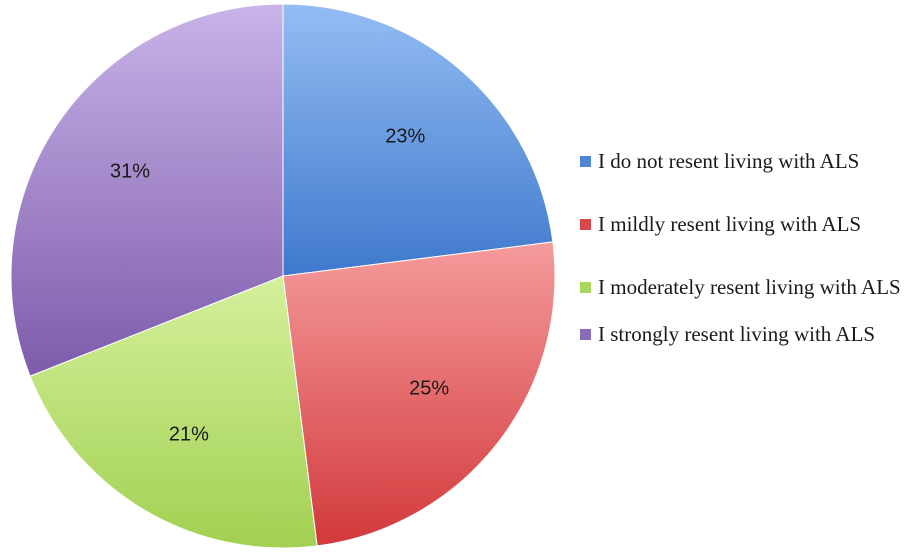 The image size is (910, 557). Describe the element at coordinates (737, 334) in the screenshot. I see `legend-label: I strongly resent living with ALS` at that location.